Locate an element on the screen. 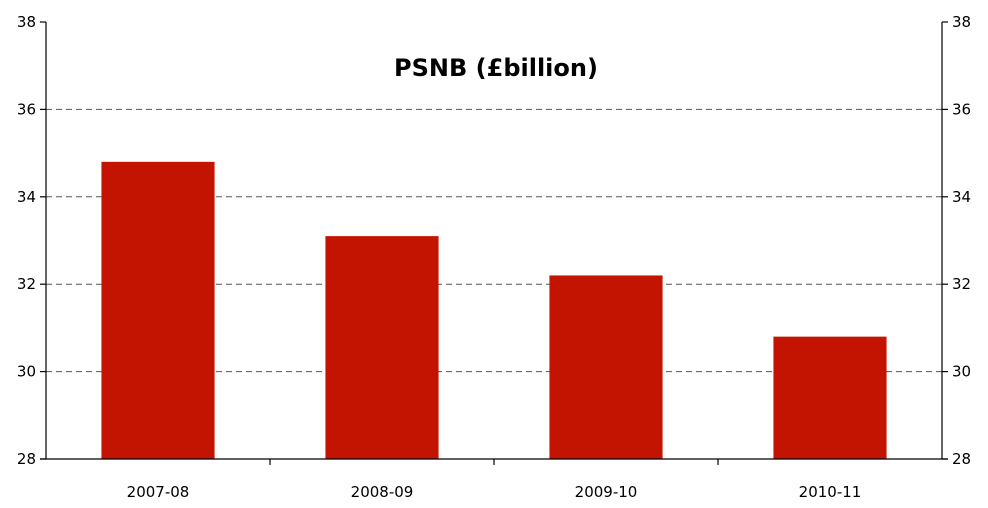 The height and width of the screenshot is (508, 988). y-tick-label-right: 30 is located at coordinates (961, 372).